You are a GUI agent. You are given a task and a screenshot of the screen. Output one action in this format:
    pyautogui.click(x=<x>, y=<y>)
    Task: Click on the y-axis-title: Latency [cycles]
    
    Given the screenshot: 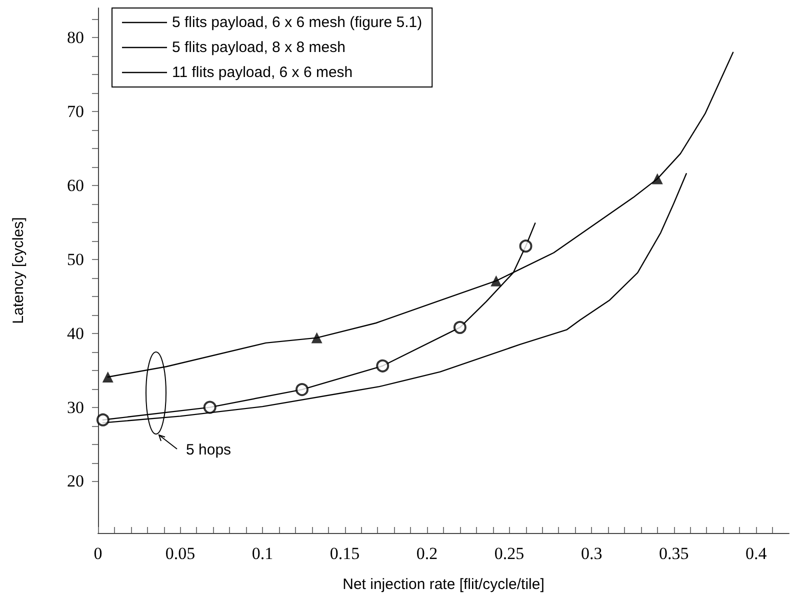 What is the action you would take?
    pyautogui.click(x=18, y=270)
    